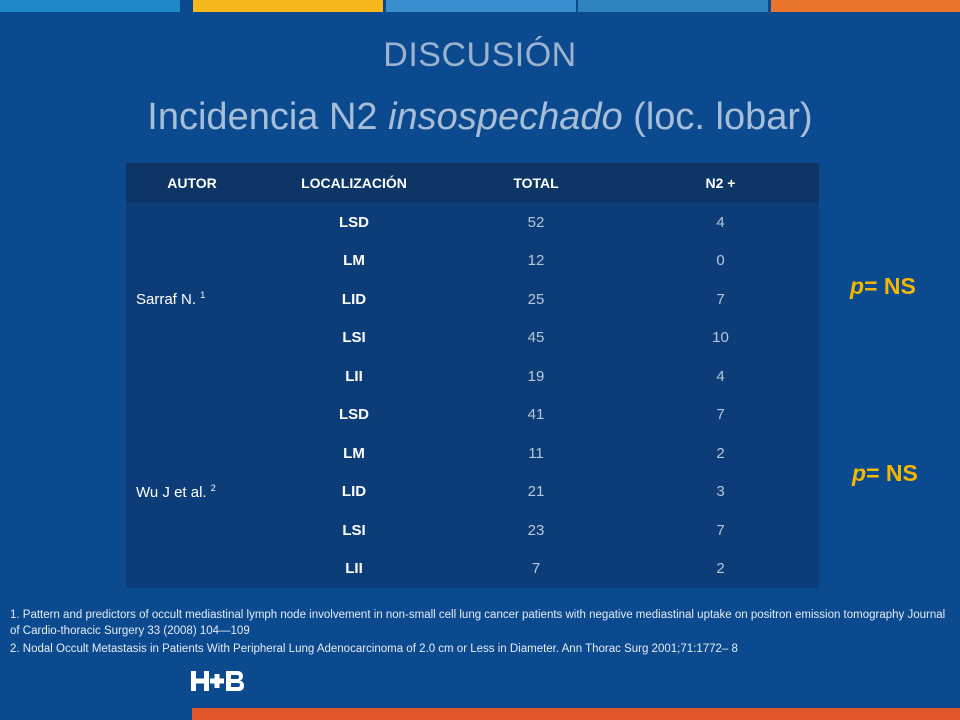  What do you see at coordinates (536, 414) in the screenshot?
I see `total-cell: 41` at bounding box center [536, 414].